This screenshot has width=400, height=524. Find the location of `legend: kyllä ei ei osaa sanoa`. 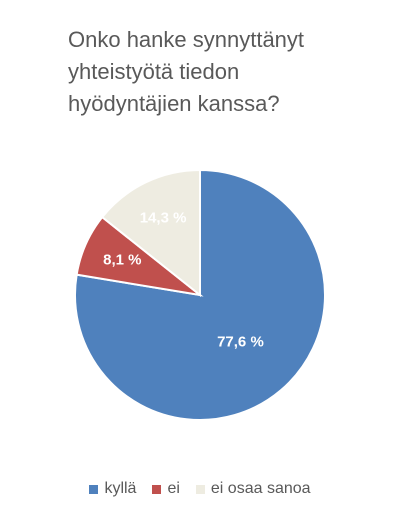

legend: kyllä ei ei osaa sanoa is located at coordinates (200, 489).